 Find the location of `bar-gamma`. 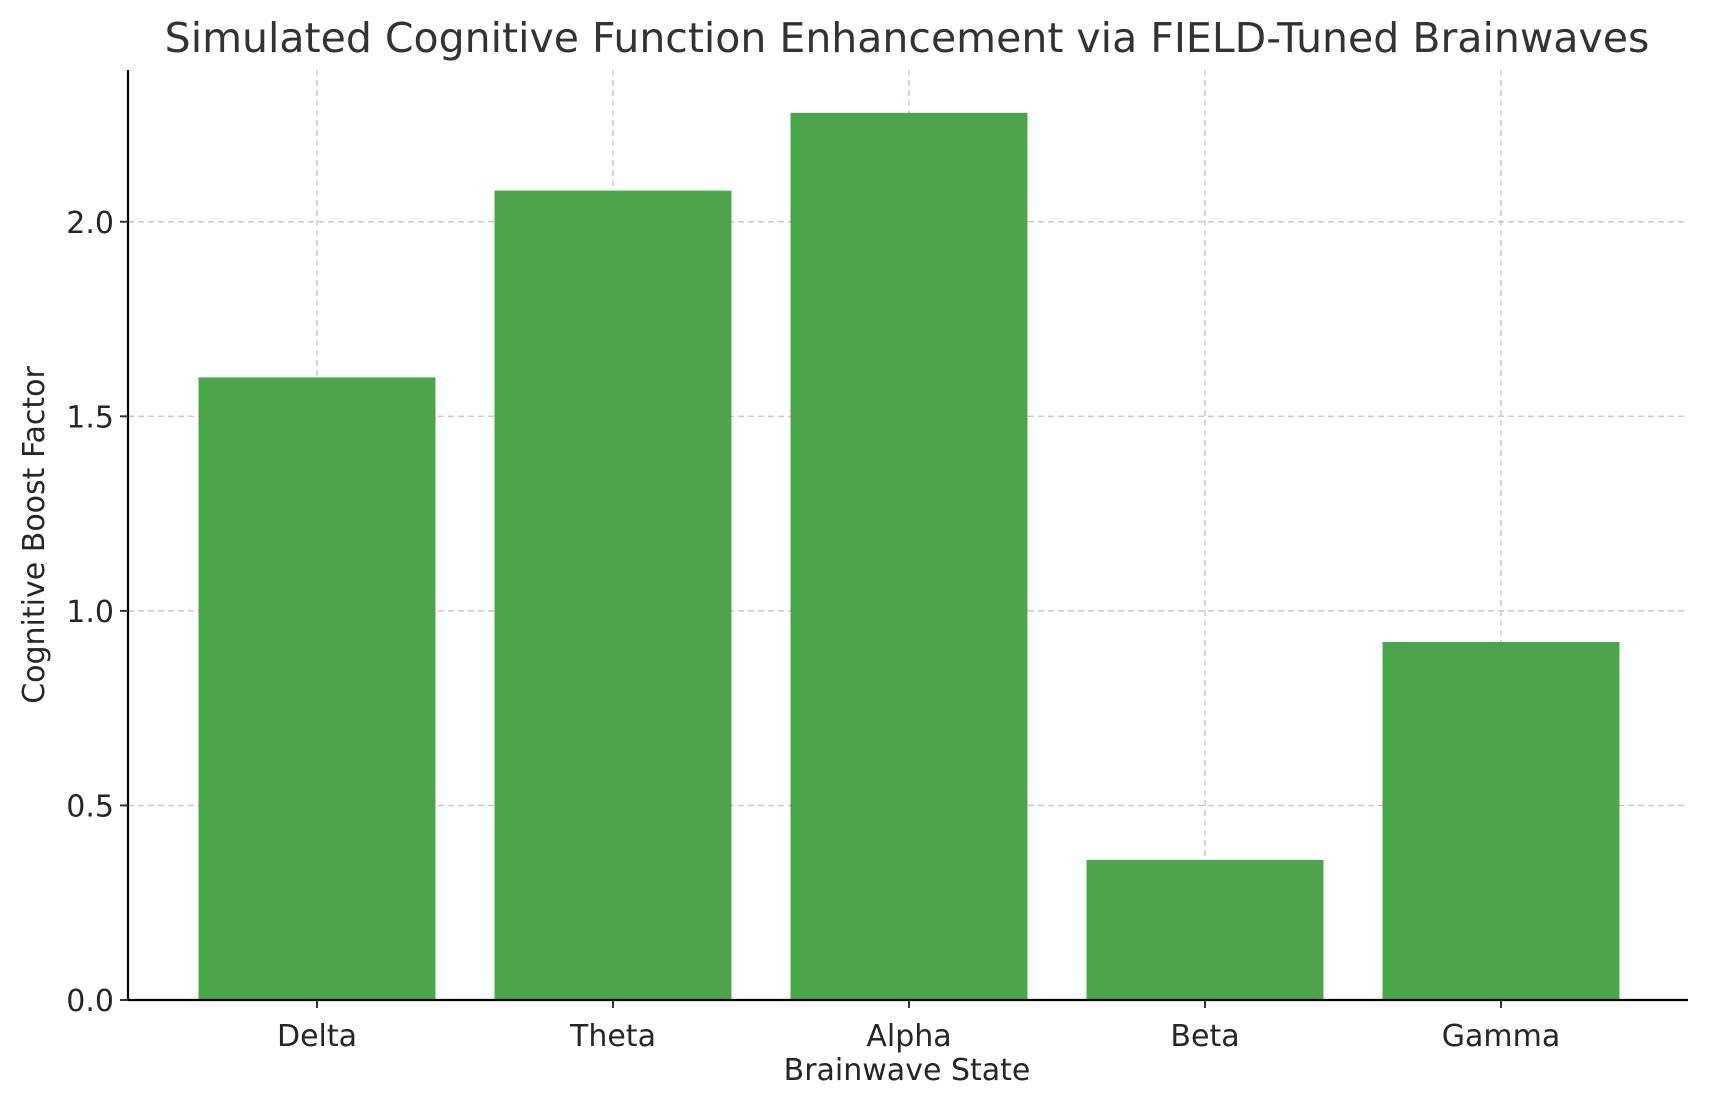

bar-gamma is located at coordinates (1501, 821).